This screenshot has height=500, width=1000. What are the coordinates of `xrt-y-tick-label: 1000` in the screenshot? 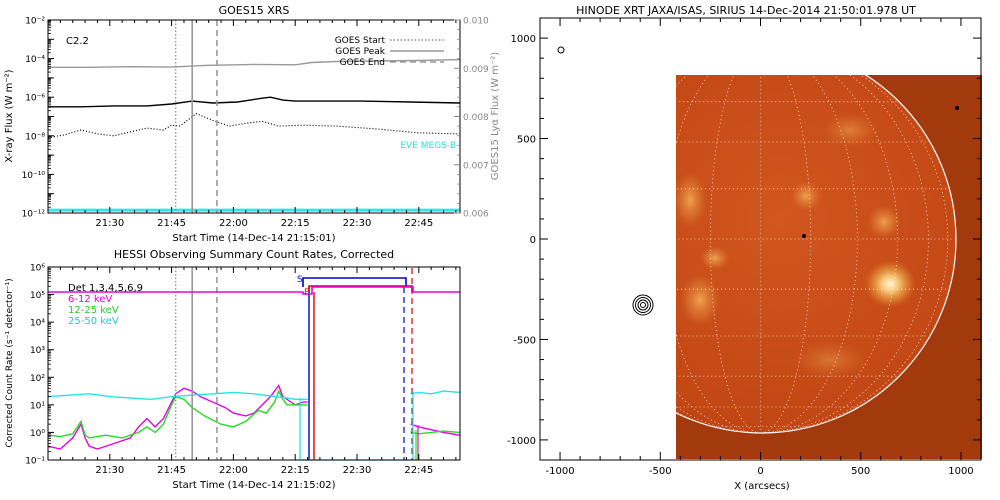 It's located at (523, 39).